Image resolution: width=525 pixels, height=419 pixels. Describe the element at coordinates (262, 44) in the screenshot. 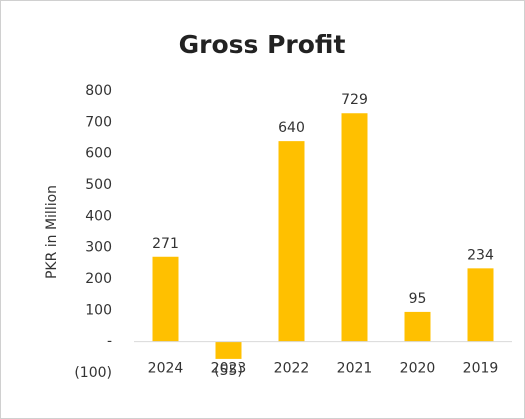

I see `chart-title: Gross Profit` at that location.